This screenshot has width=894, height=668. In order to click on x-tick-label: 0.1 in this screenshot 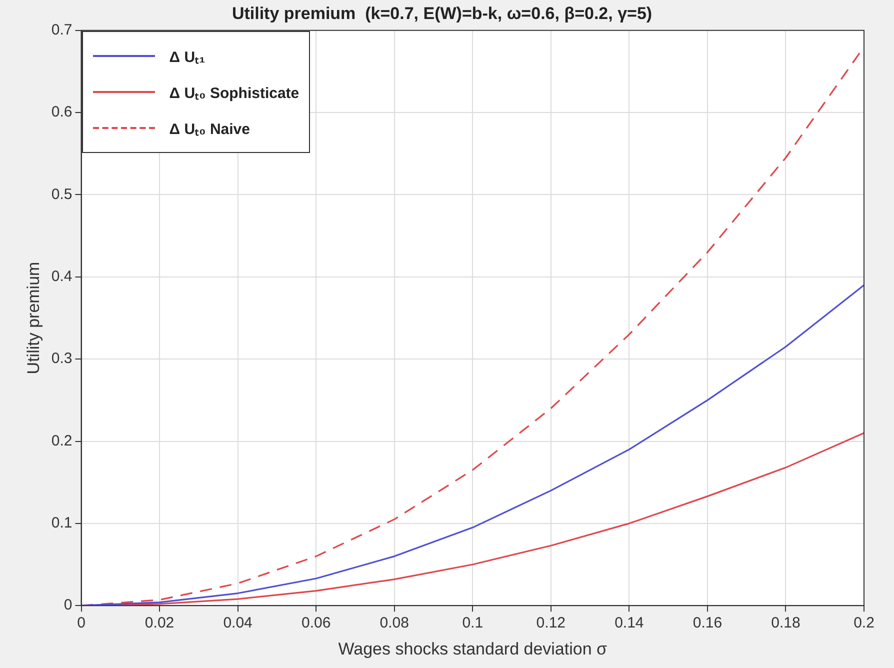, I will do `click(473, 623)`.